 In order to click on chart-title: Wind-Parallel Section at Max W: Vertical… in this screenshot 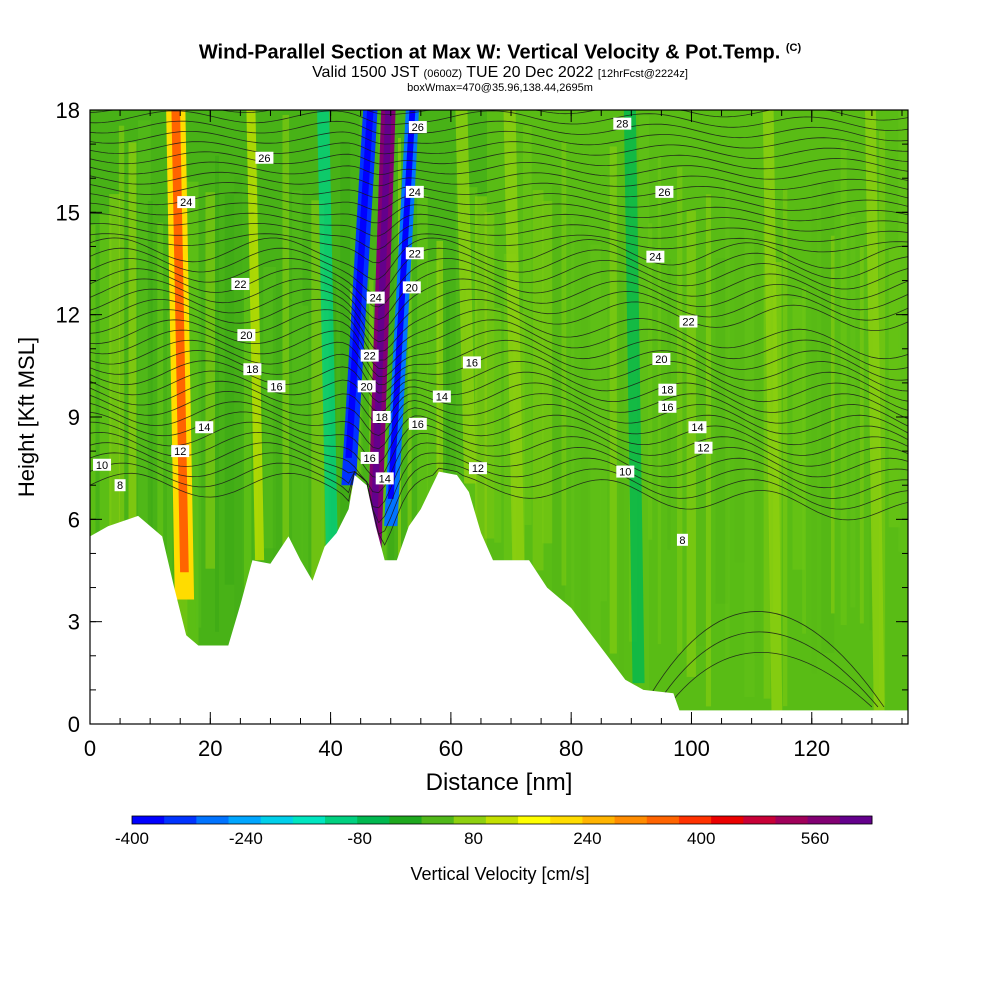, I will do `click(500, 50)`.